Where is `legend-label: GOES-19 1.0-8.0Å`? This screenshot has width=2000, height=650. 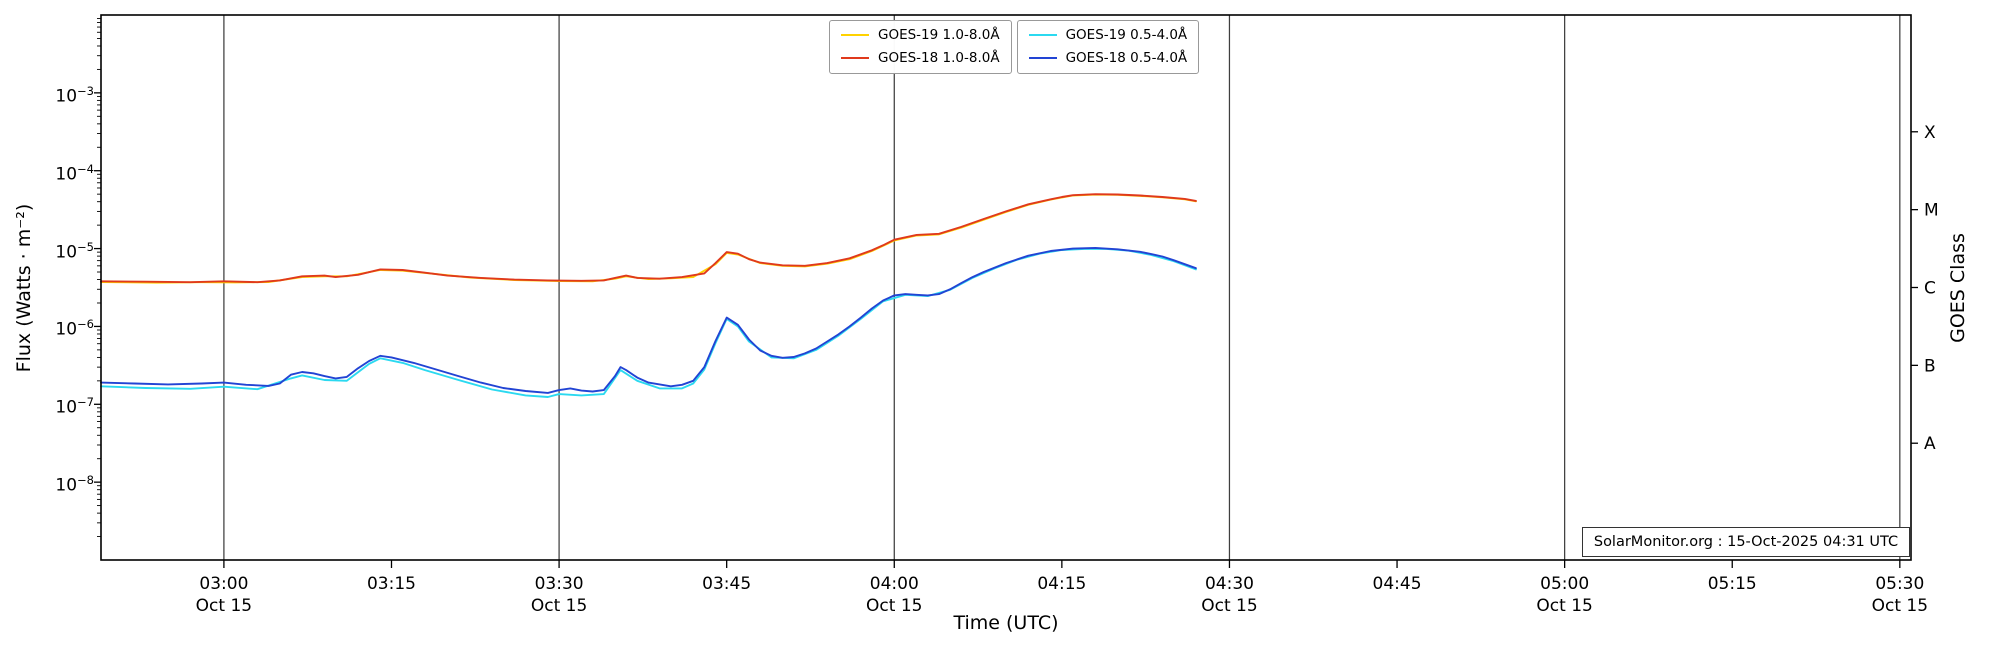 legend-label: GOES-19 1.0-8.0Å is located at coordinates (939, 35).